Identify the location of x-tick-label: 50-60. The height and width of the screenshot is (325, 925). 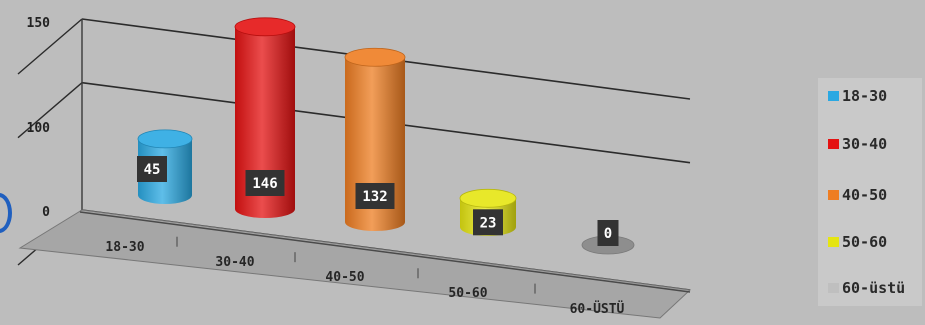
(467, 293).